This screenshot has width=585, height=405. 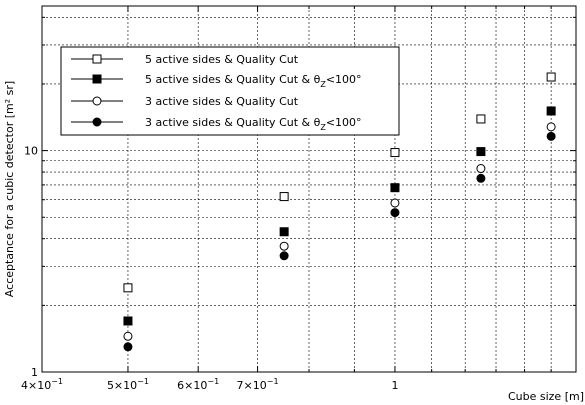 I want to click on legend-marker-filled-square, so click(x=97, y=79).